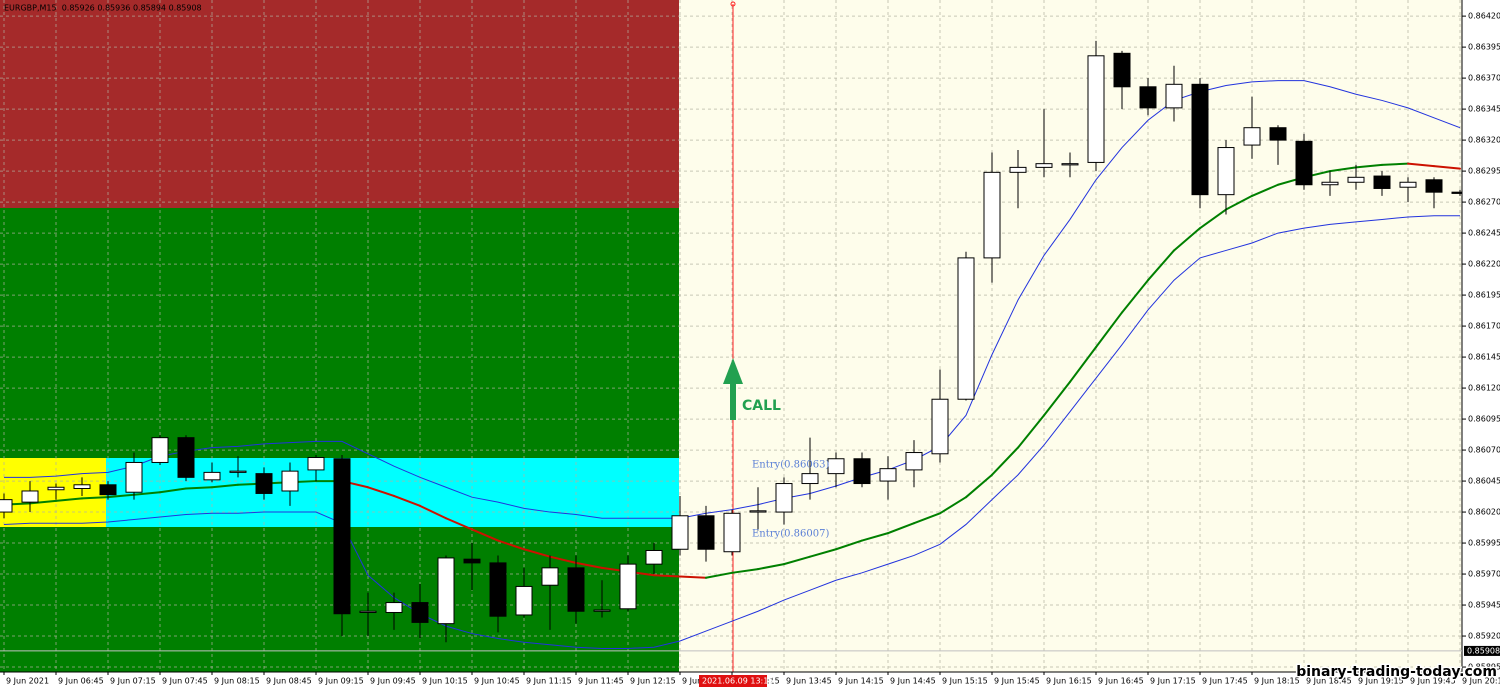 The image size is (1500, 690). Describe the element at coordinates (1484, 605) in the screenshot. I see `y-tick-label: 0.85945` at that location.